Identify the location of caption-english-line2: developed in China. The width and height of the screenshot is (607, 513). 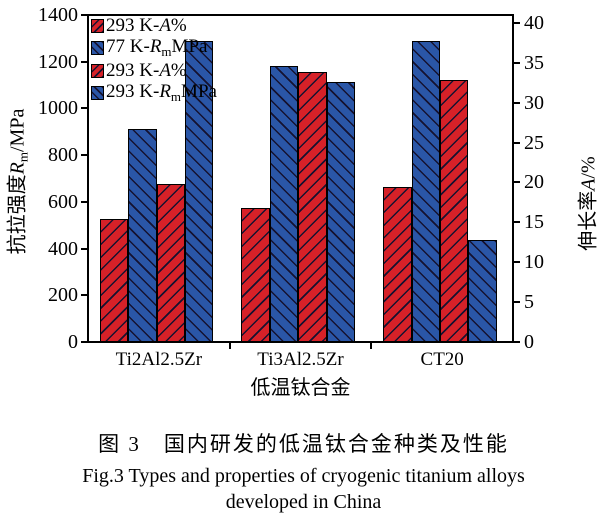
(303, 502).